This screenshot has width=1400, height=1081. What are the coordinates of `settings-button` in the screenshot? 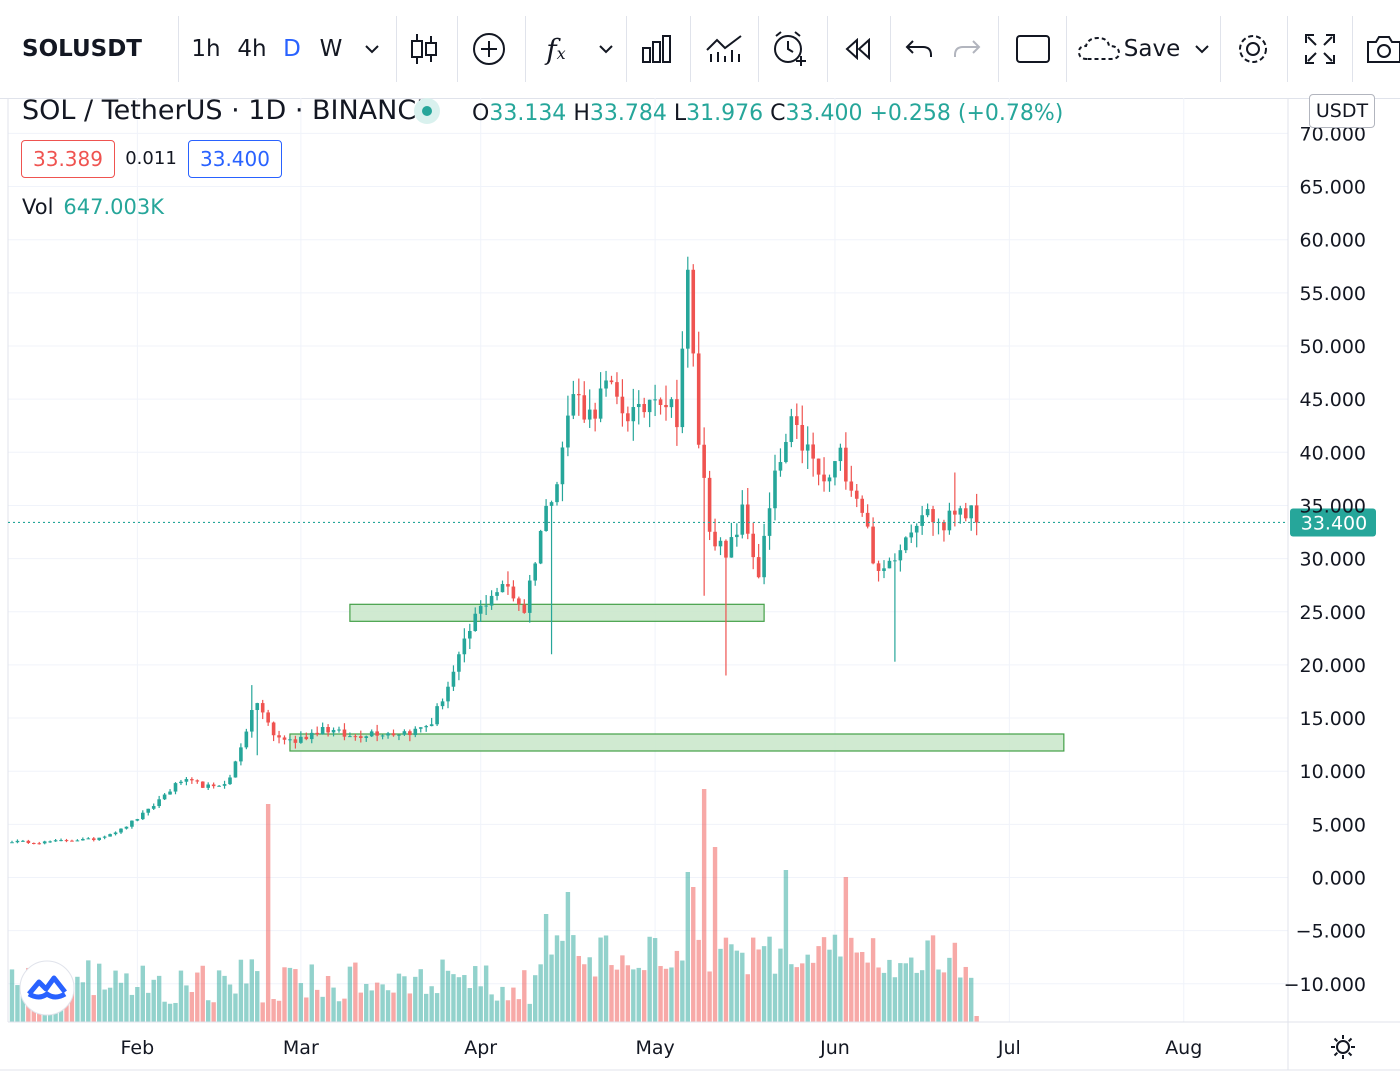 It's located at (1253, 49).